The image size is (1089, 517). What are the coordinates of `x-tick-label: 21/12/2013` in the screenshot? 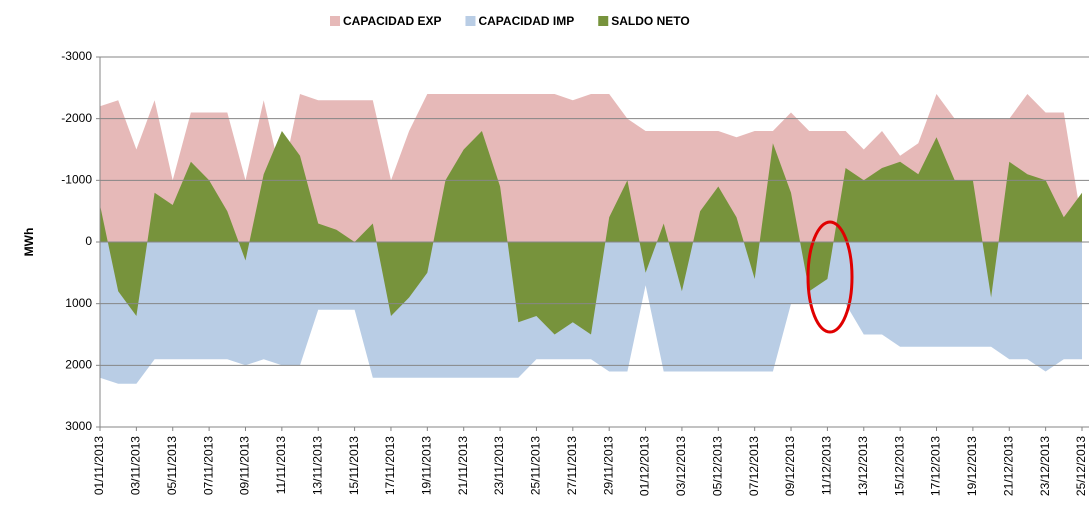 It's located at (1008, 466).